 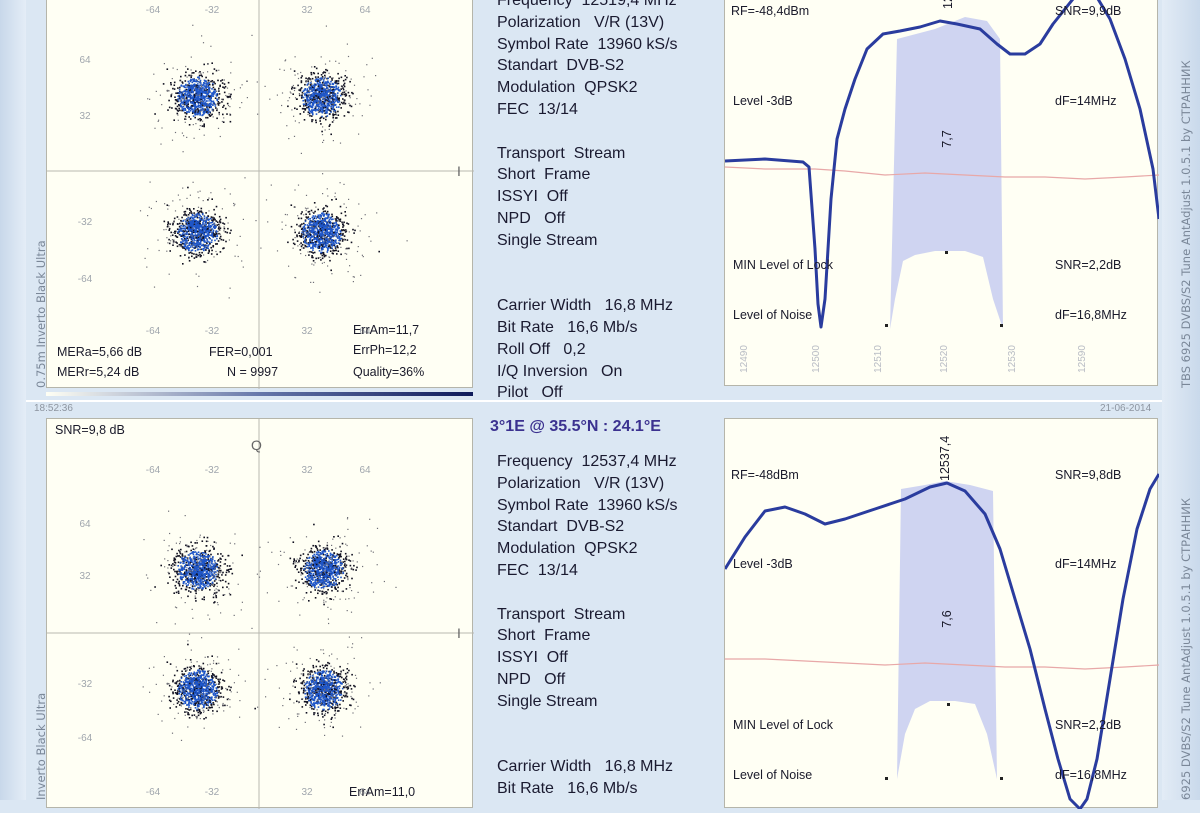 What do you see at coordinates (878, 359) in the screenshot?
I see `x-tick-label: 12510` at bounding box center [878, 359].